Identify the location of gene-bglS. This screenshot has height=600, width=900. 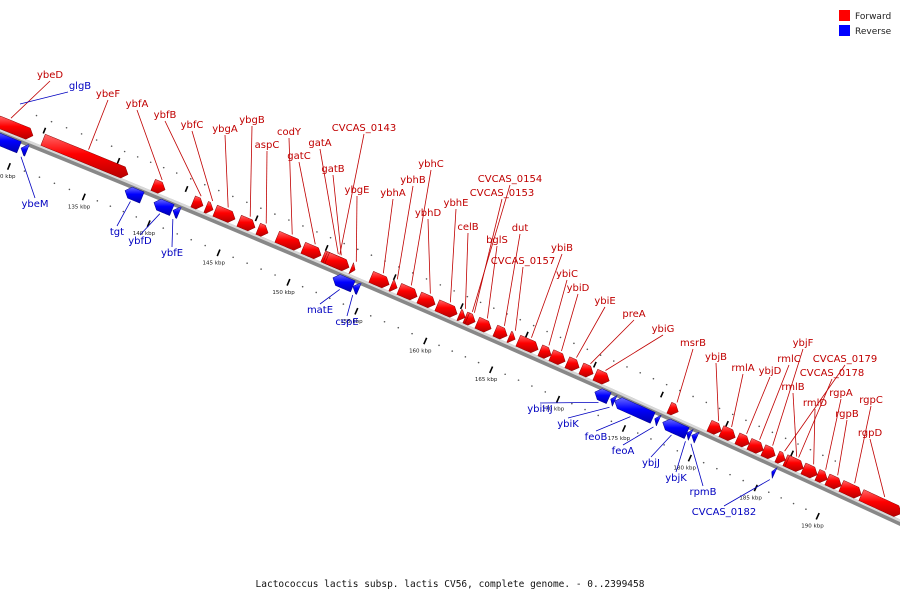
(483, 324).